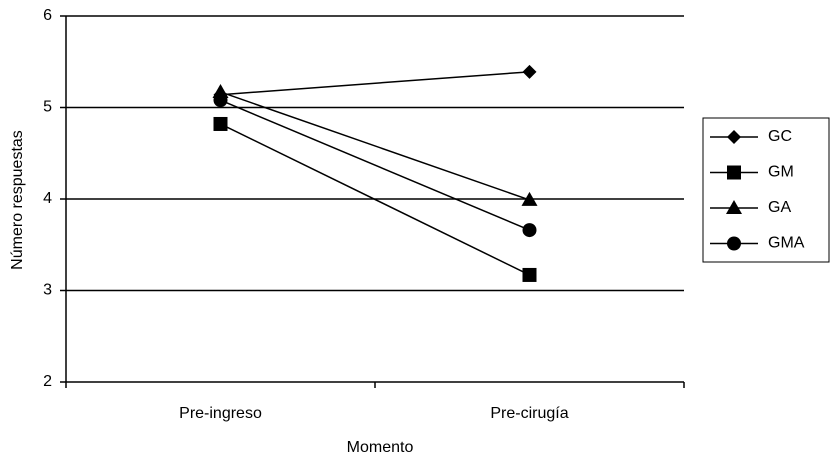  Describe the element at coordinates (47, 381) in the screenshot. I see `y-tick-label: 2` at that location.